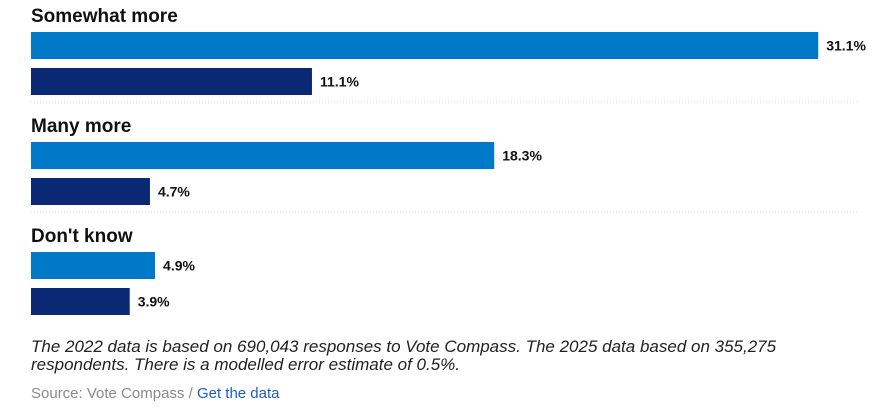  I want to click on data-label: 3.9%, so click(154, 302).